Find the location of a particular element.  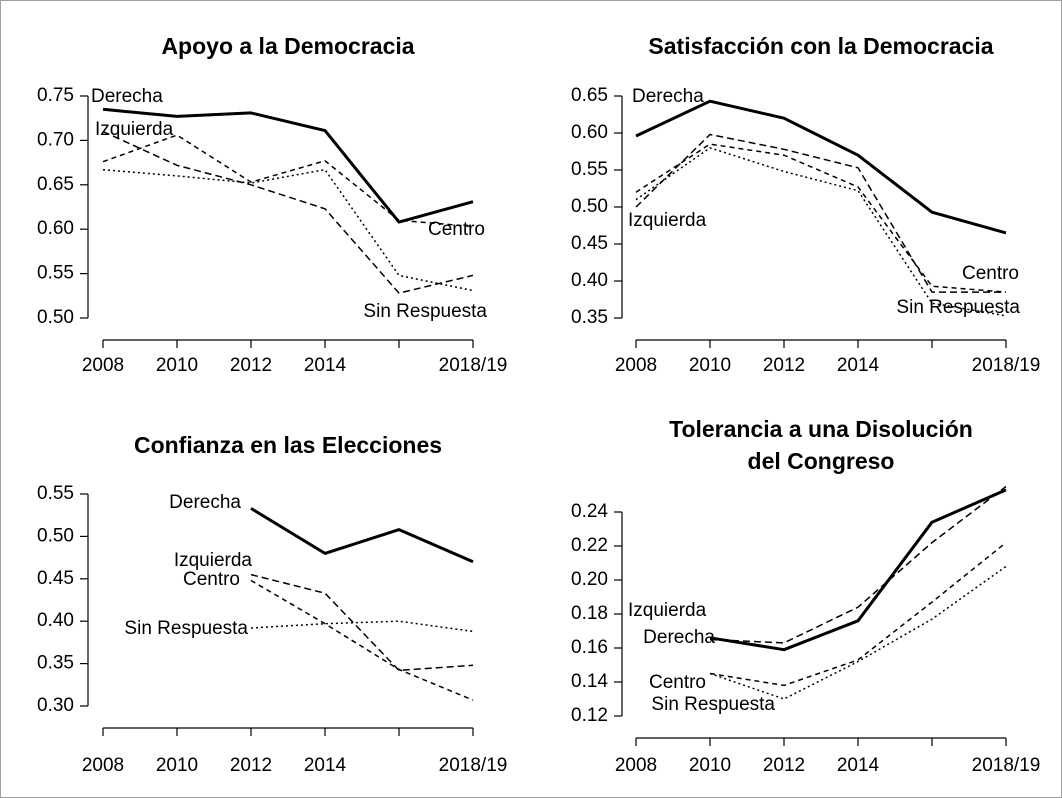

y-tick-label: 0.30 is located at coordinates (55, 705).